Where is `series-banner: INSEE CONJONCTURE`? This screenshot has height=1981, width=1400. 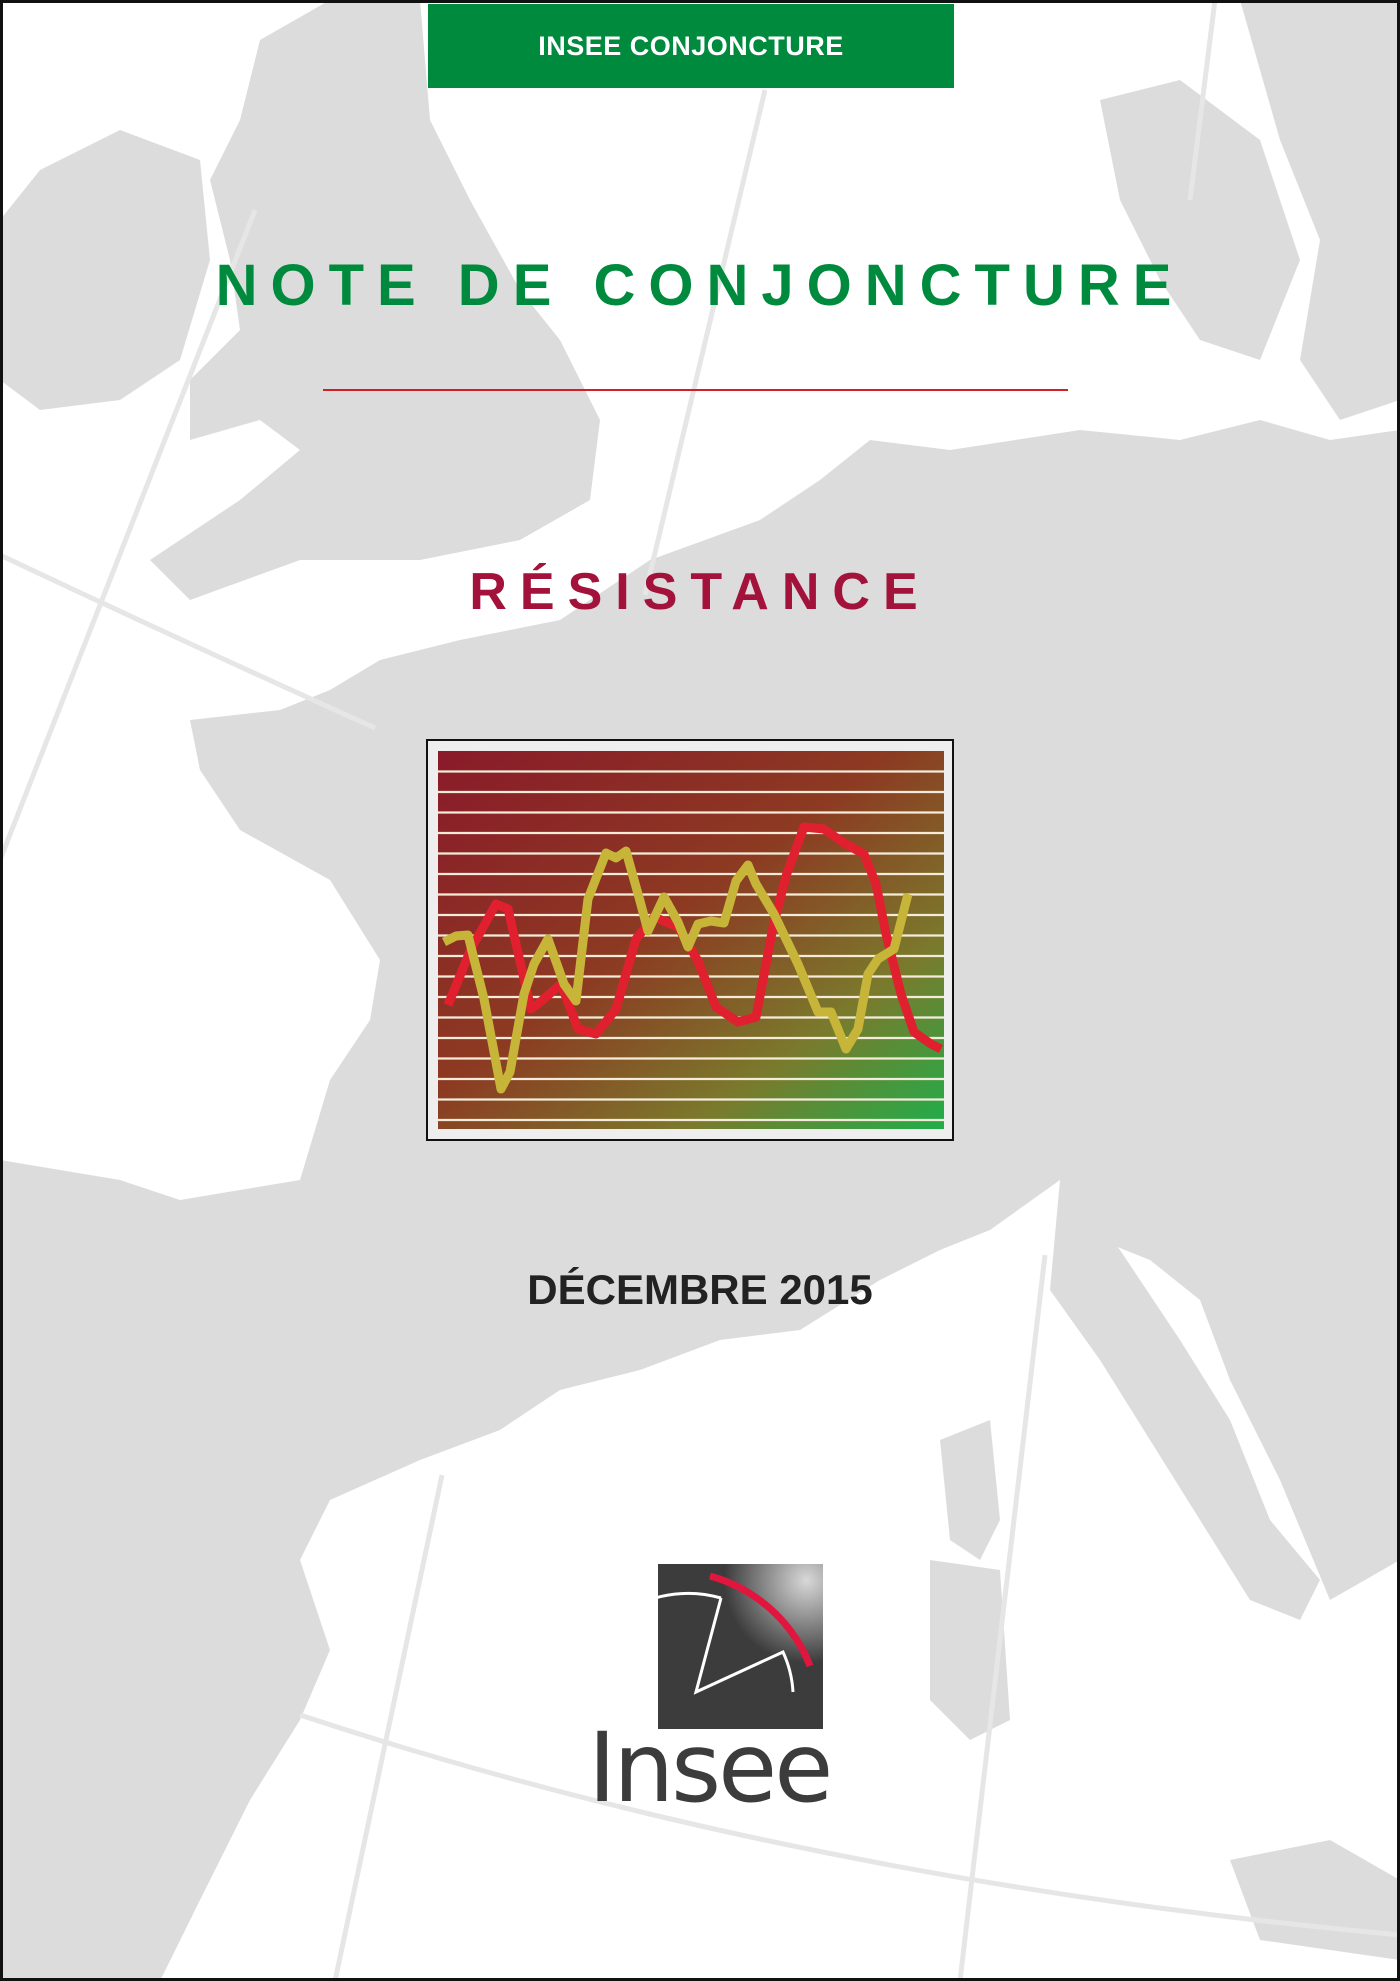 series-banner: INSEE CONJONCTURE is located at coordinates (691, 46).